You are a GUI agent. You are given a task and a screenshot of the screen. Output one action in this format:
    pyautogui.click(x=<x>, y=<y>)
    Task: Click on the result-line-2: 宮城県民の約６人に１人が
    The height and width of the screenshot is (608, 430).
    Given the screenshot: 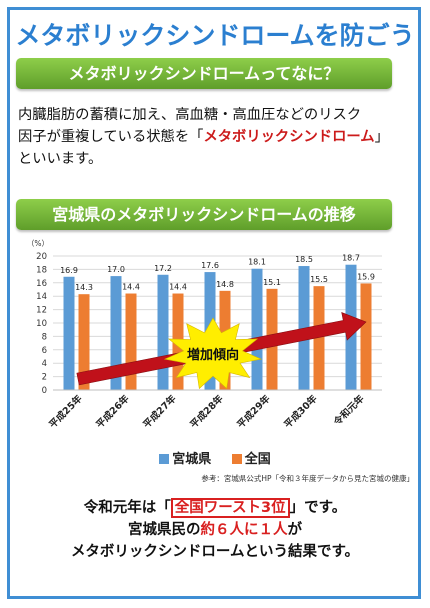 What is the action you would take?
    pyautogui.click(x=215, y=530)
    